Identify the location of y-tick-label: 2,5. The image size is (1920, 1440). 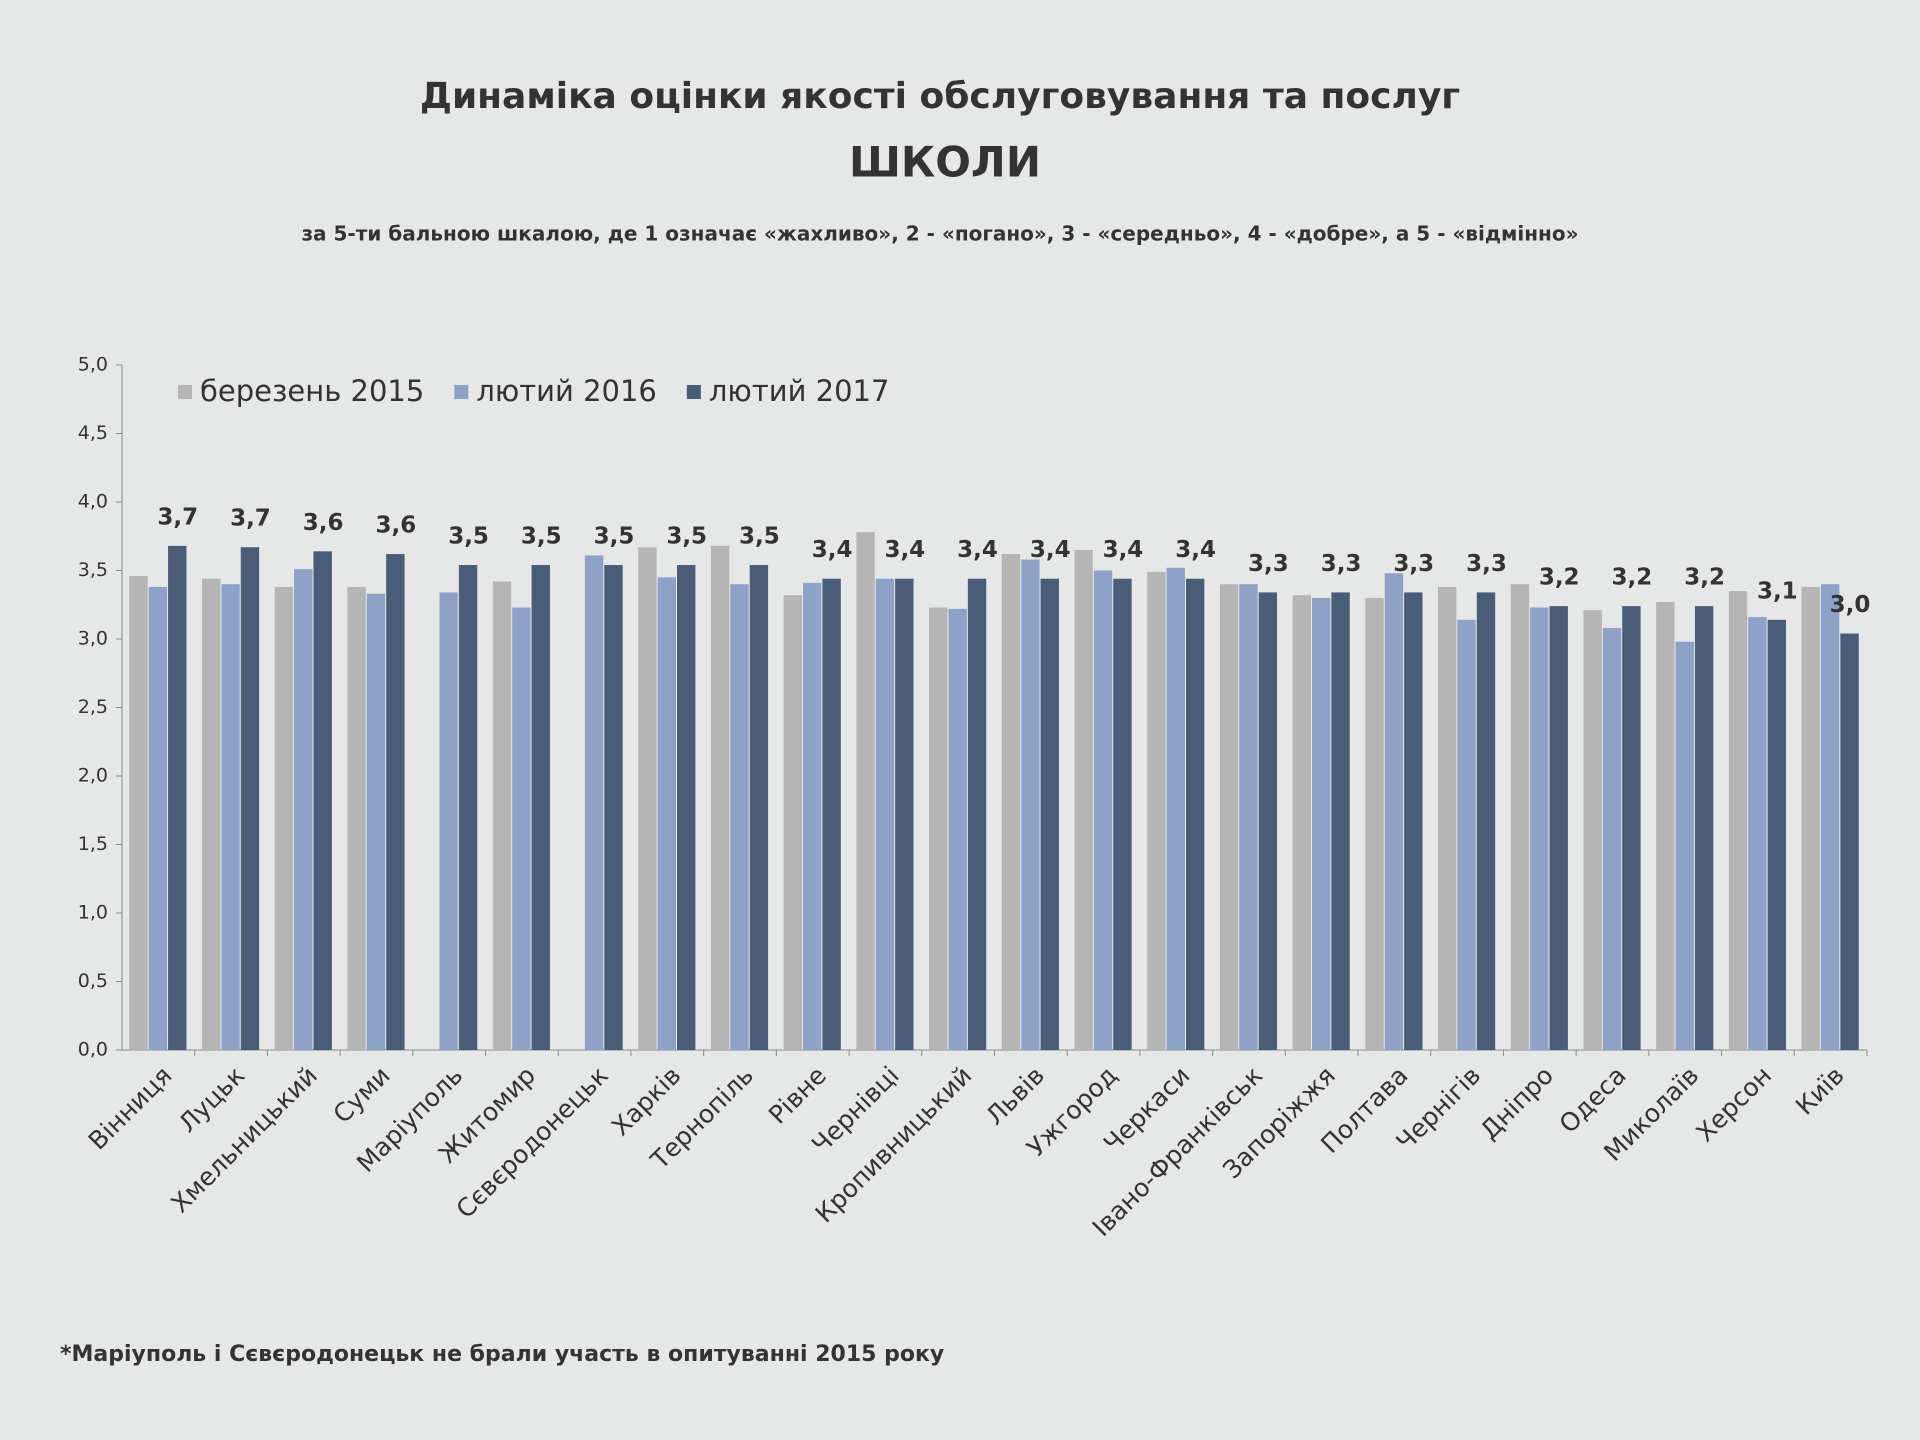
(93, 707).